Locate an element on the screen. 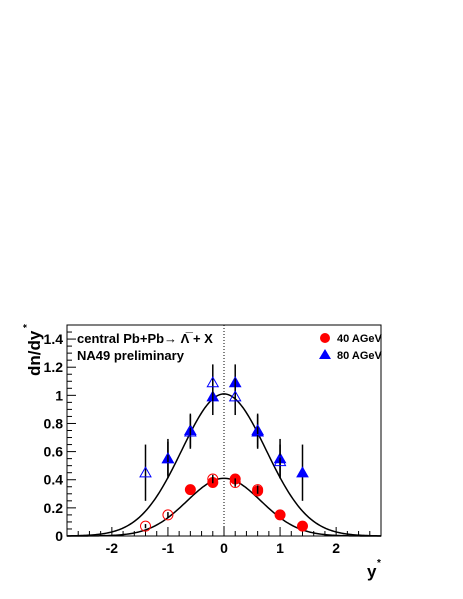 The image size is (463, 599). y-tick-label: 0.6 is located at coordinates (54, 452).